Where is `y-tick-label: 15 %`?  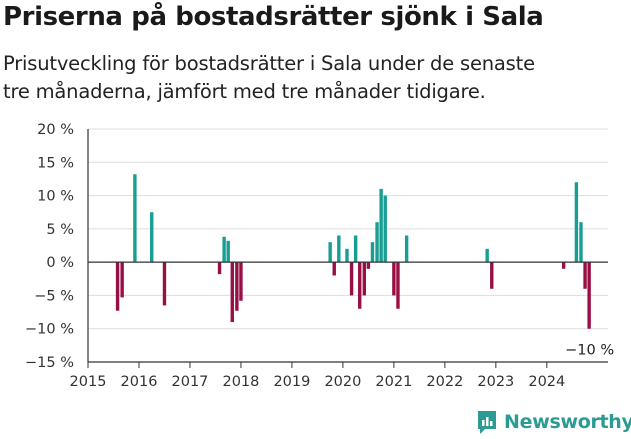 y-tick-label: 15 % is located at coordinates (55, 163).